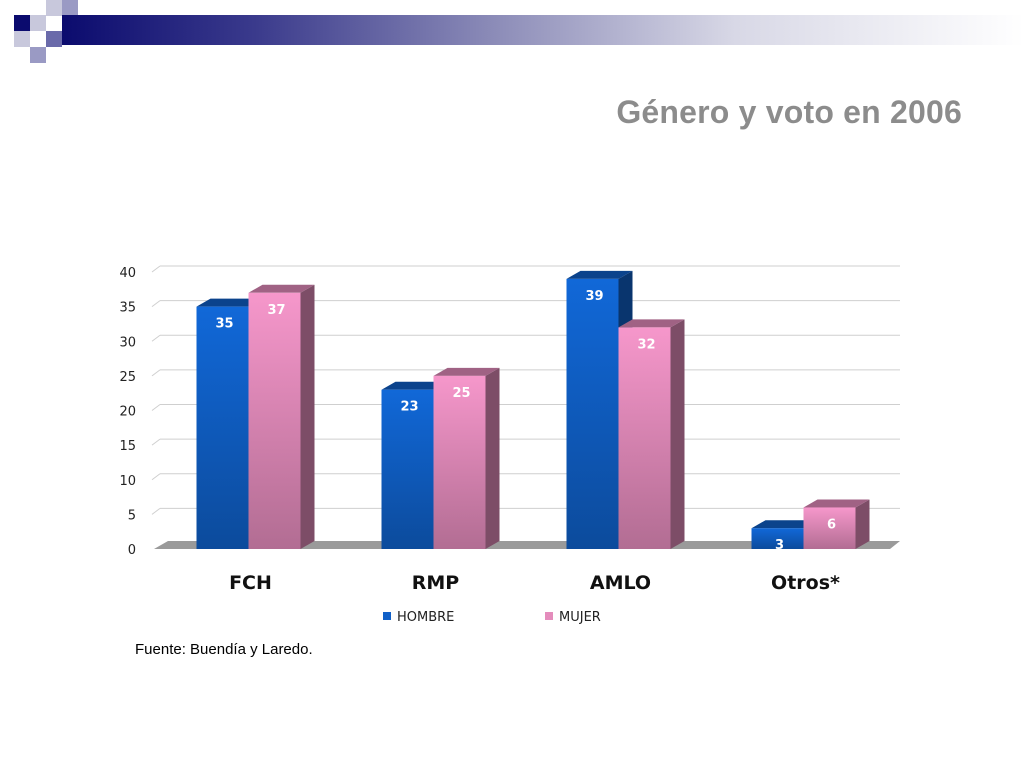  I want to click on y-tick-label: 25, so click(127, 377).